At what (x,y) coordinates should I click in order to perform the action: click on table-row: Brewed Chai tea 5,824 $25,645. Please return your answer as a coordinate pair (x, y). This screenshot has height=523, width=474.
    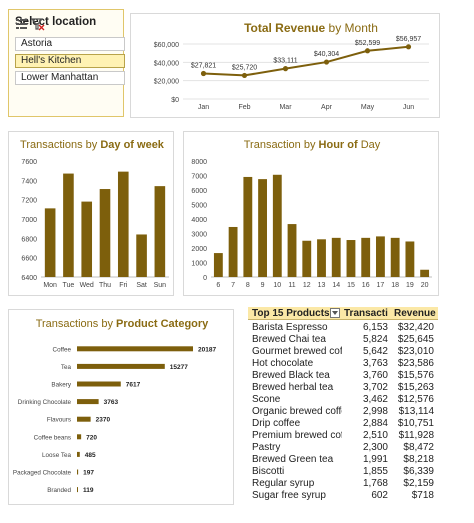
    Looking at the image, I should click on (343, 340).